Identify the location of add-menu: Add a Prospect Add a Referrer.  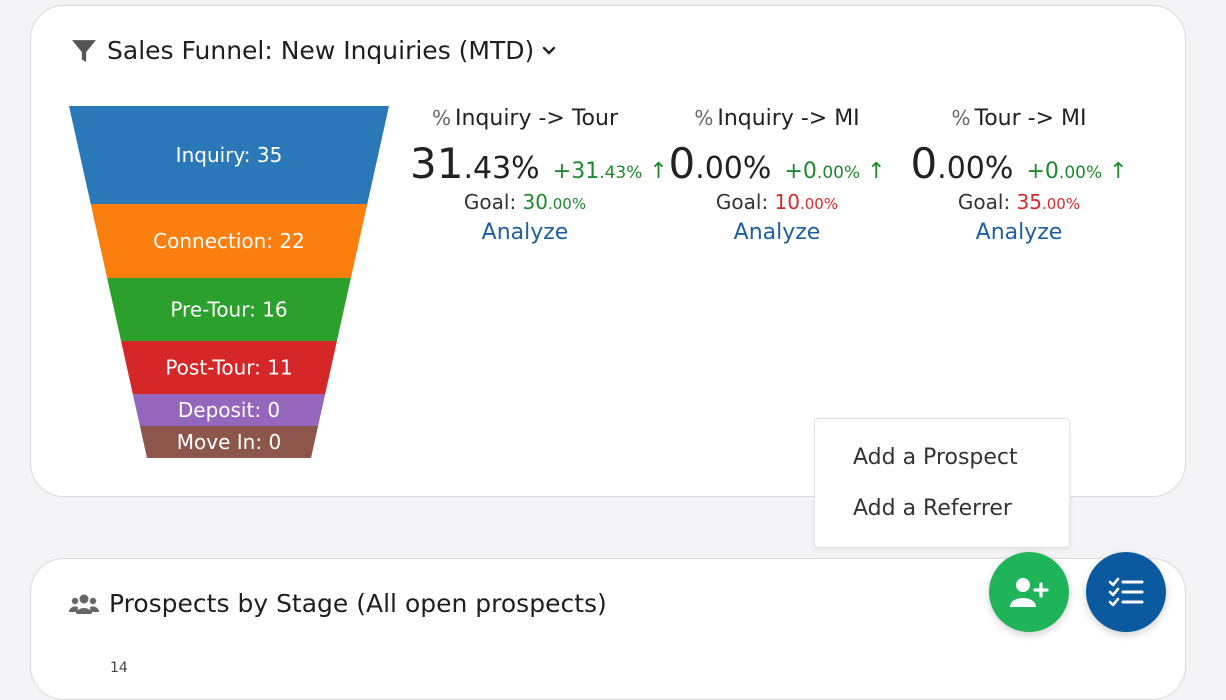
(942, 483).